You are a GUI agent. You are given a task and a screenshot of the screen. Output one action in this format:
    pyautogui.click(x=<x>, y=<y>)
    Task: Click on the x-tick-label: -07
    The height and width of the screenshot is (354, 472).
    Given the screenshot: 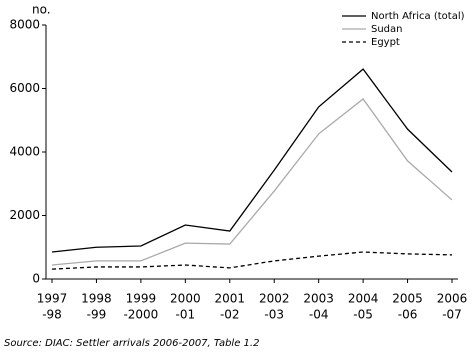 What is the action you would take?
    pyautogui.click(x=452, y=315)
    